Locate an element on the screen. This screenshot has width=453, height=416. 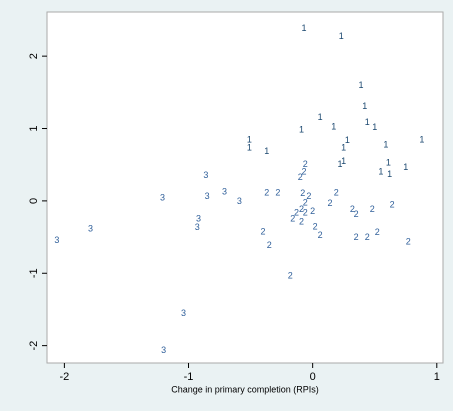
y-tick-label: 0 is located at coordinates (34, 201).